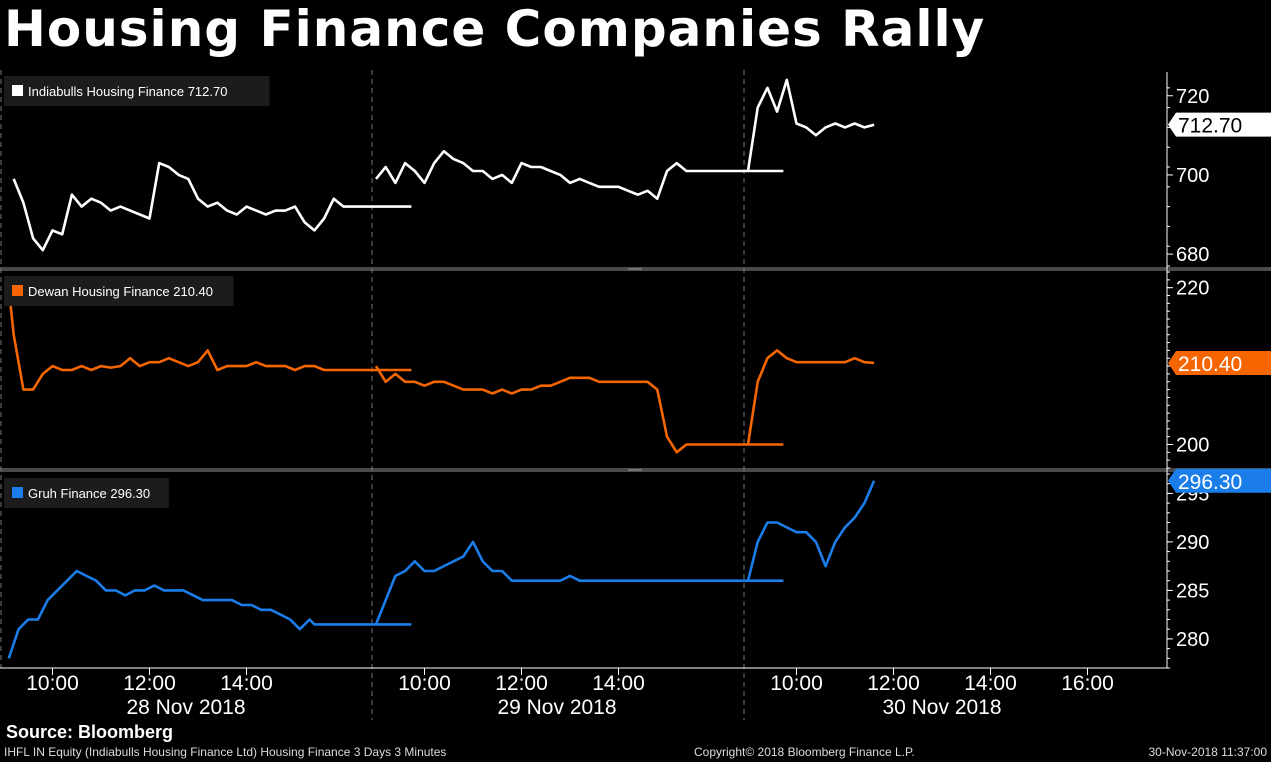 The width and height of the screenshot is (1271, 762). Describe the element at coordinates (1192, 289) in the screenshot. I see `y-tick-label: 220` at that location.